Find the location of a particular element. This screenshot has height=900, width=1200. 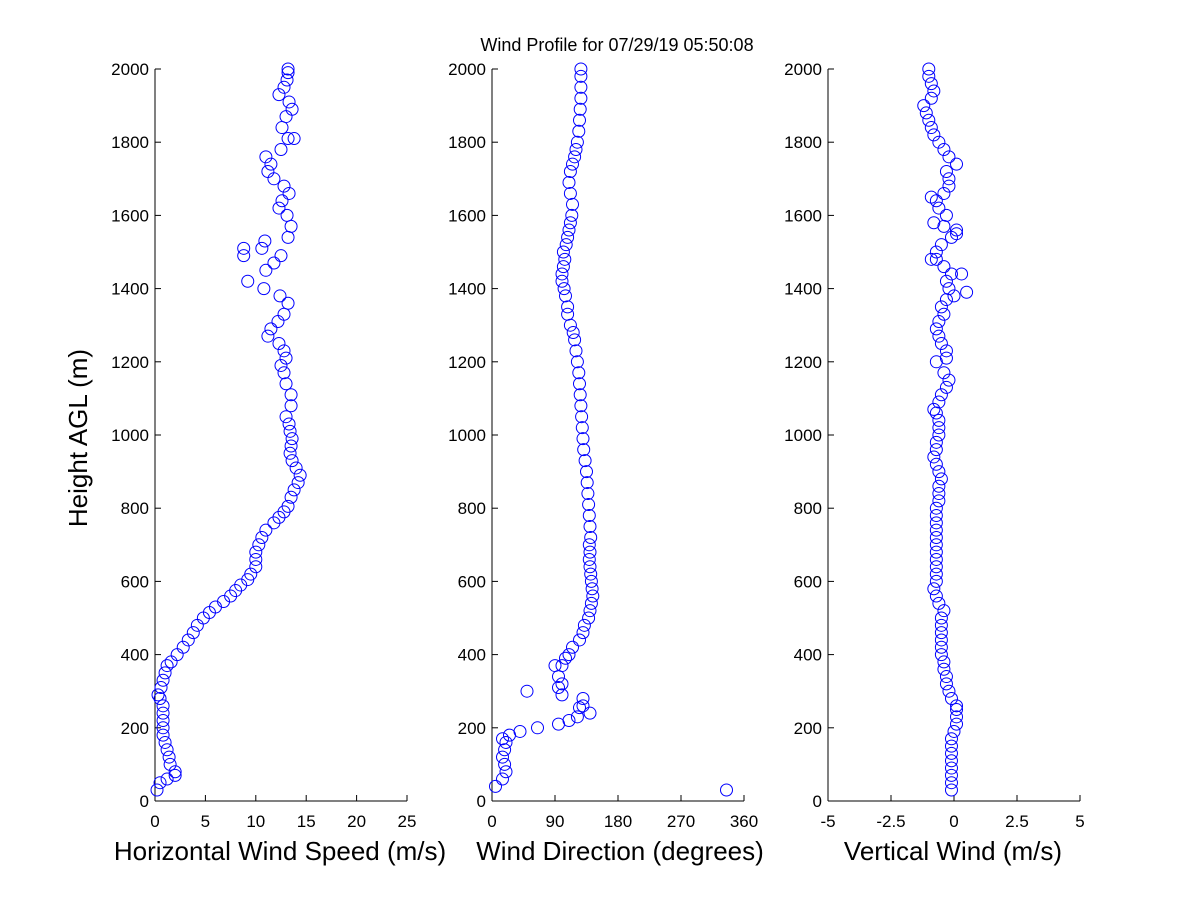

x-tick-label: 0 is located at coordinates (953, 821).